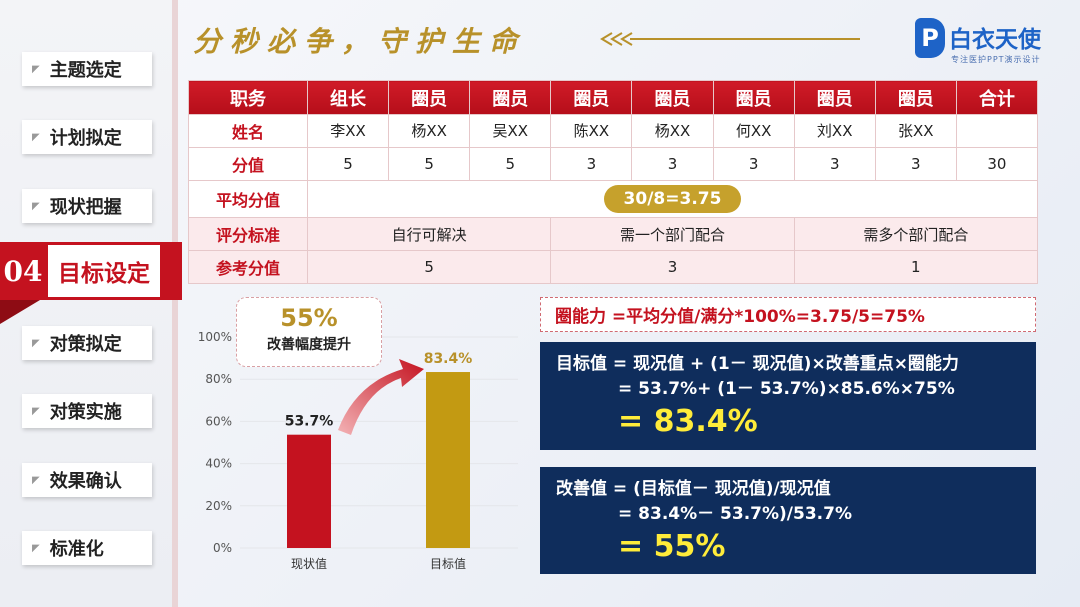  I want to click on target-result: = 83.4%, so click(688, 421).